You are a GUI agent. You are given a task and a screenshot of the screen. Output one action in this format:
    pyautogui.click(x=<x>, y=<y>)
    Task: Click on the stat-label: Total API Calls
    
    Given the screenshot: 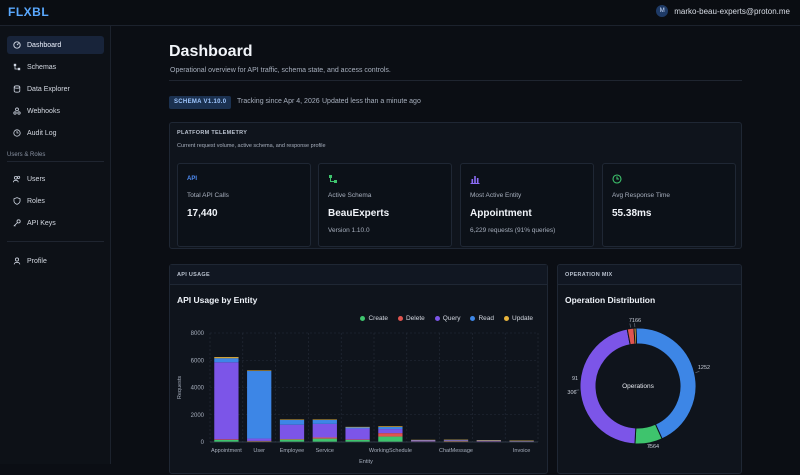 What is the action you would take?
    pyautogui.click(x=208, y=195)
    